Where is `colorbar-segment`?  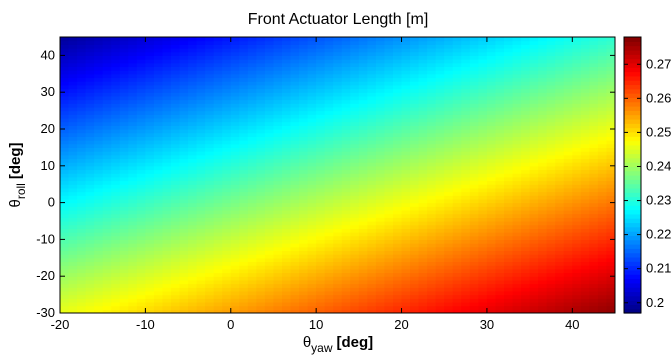 colorbar-segment is located at coordinates (632, 113).